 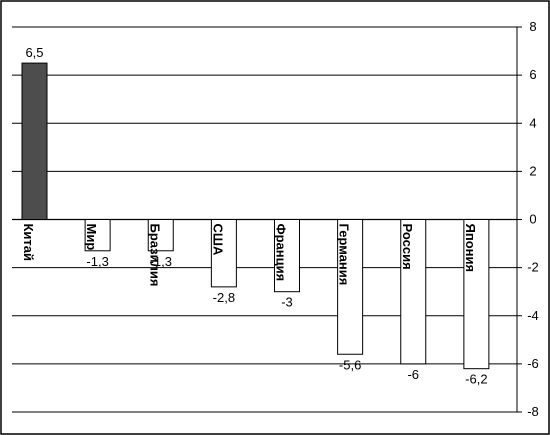 I want to click on y-tick-label: 2, so click(x=532, y=170).